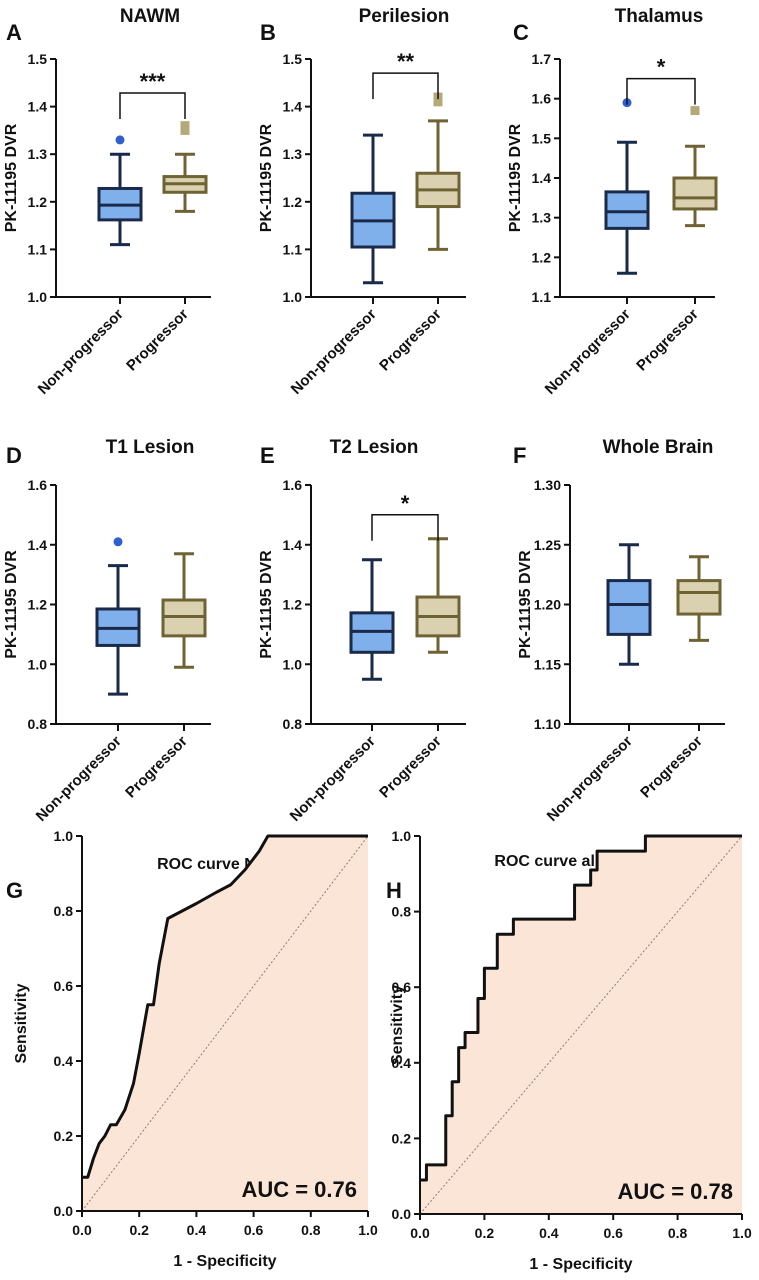  I want to click on chart-title: Whole Brain, so click(658, 447).